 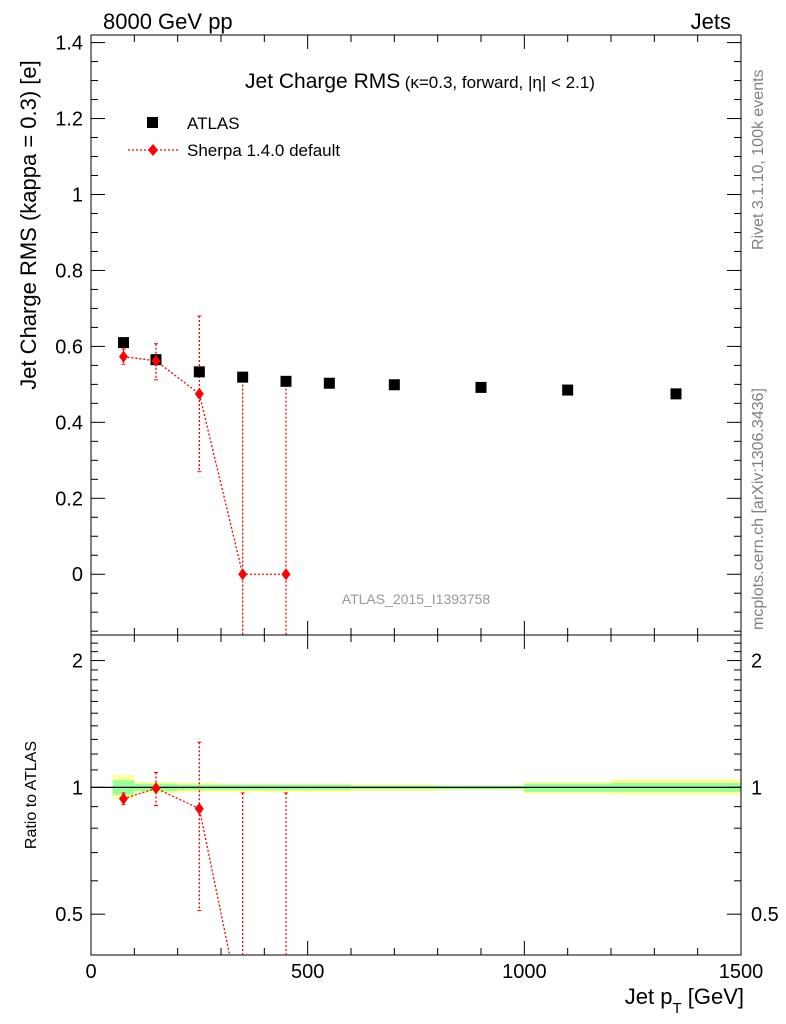 What do you see at coordinates (69, 423) in the screenshot?
I see `upper-ytick-label: 0.4` at bounding box center [69, 423].